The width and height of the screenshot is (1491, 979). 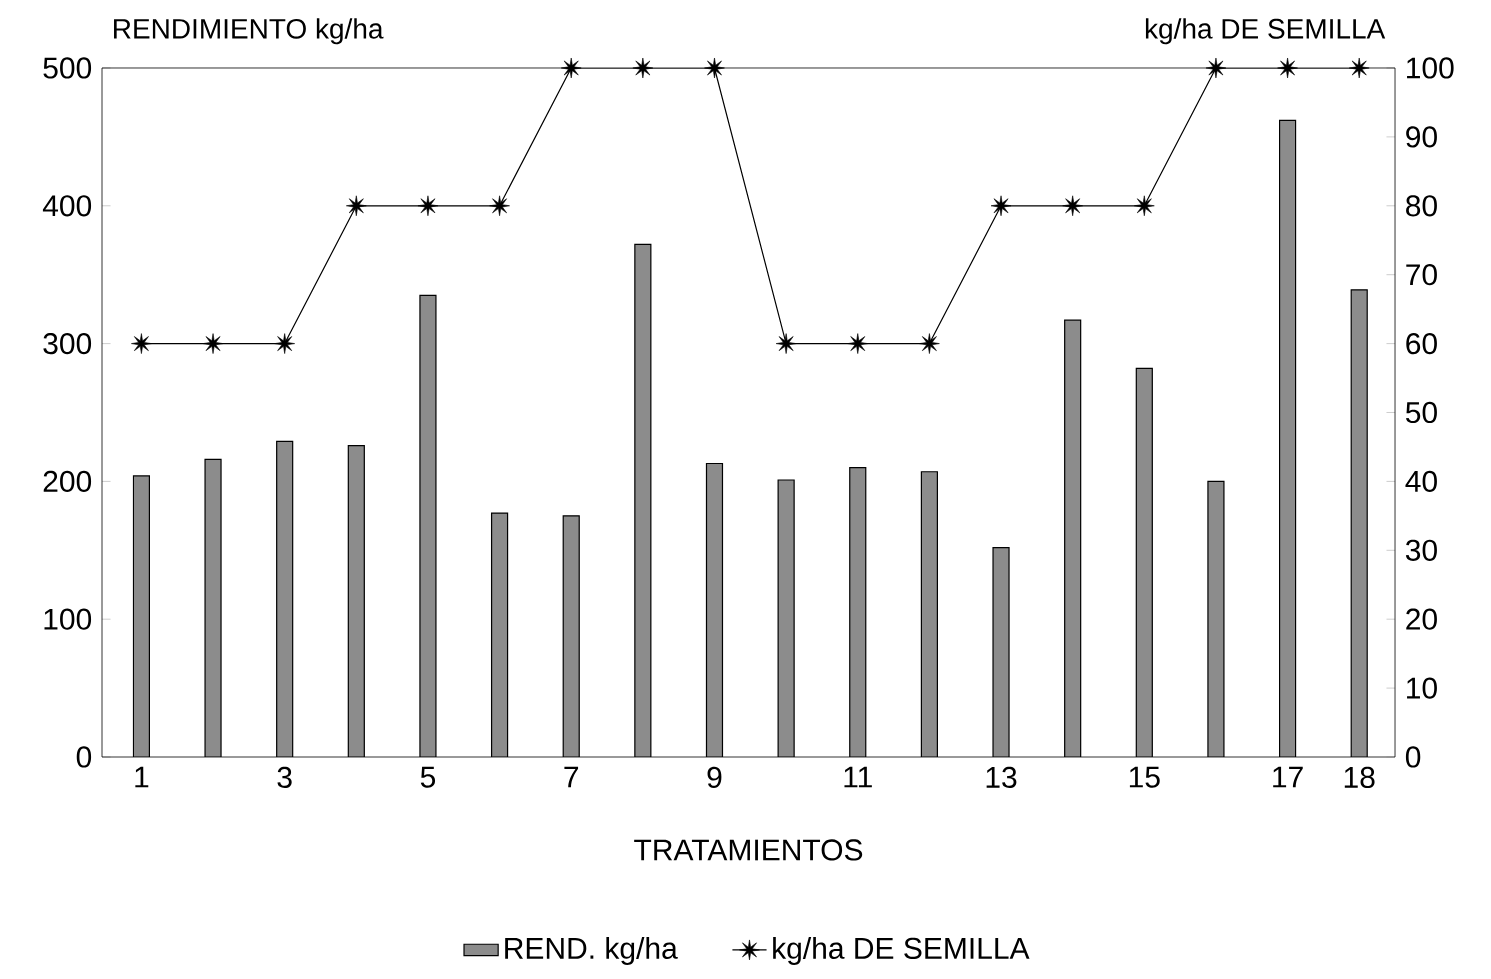 What do you see at coordinates (1144, 777) in the screenshot?
I see `x-tick-label: 15` at bounding box center [1144, 777].